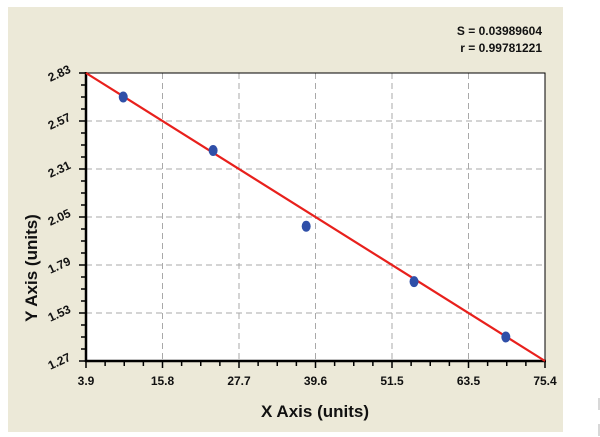 This screenshot has width=600, height=437. I want to click on x-tick-label: 39.6, so click(316, 381).